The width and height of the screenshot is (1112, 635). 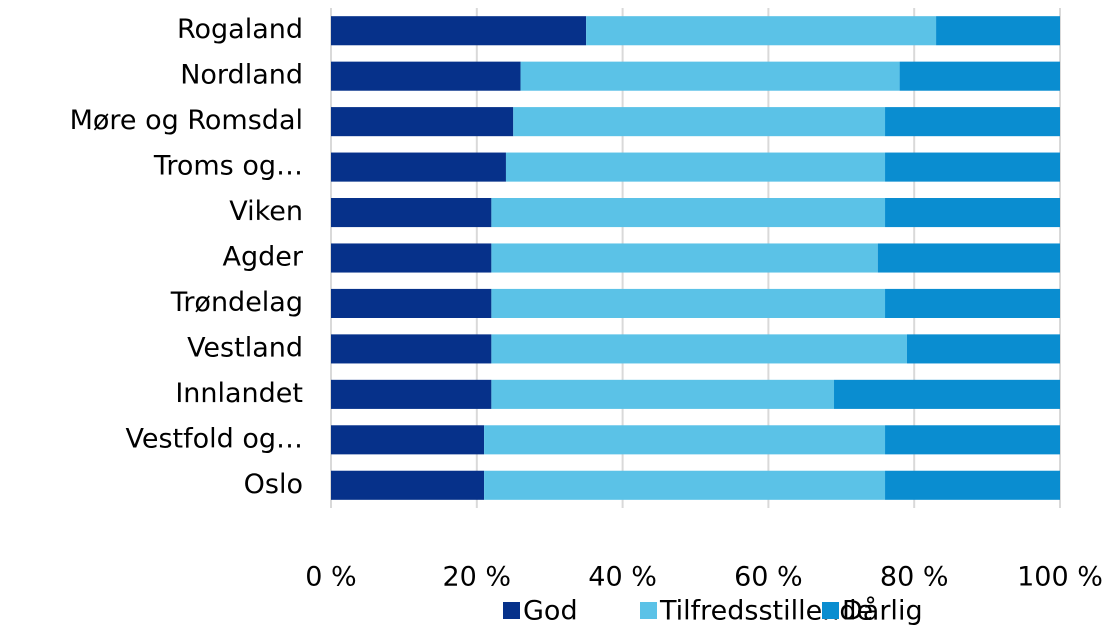 What do you see at coordinates (622, 577) in the screenshot?
I see `x-tick-label: 40 %` at bounding box center [622, 577].